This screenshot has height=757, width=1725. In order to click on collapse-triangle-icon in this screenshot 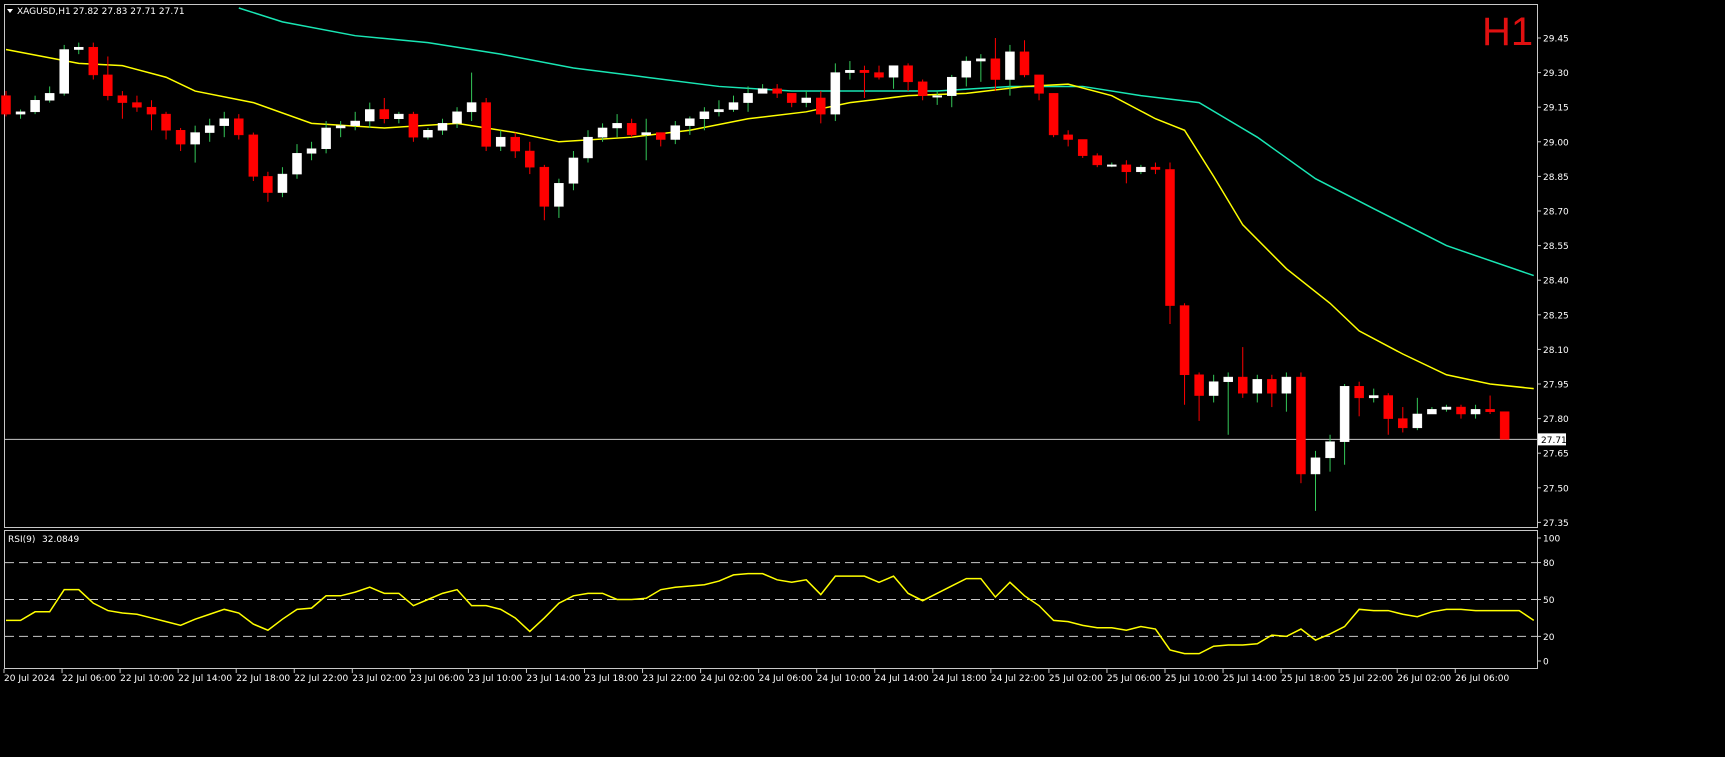, I will do `click(10, 11)`.